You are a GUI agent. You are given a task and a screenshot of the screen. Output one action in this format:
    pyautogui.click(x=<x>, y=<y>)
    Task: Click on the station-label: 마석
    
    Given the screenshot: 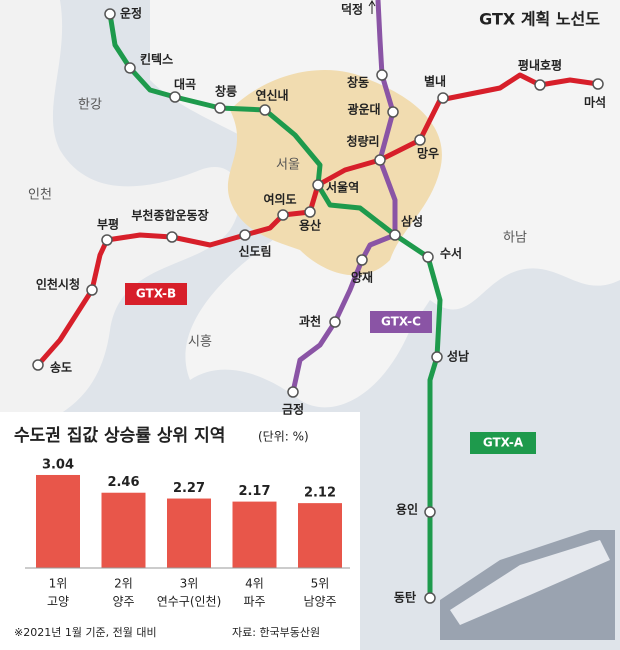 What is the action you would take?
    pyautogui.click(x=595, y=102)
    